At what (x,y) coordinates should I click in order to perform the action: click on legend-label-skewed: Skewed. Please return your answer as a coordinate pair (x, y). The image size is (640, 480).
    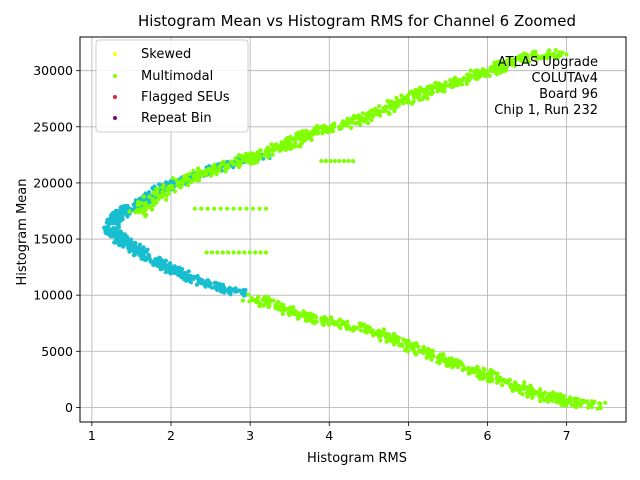
    Looking at the image, I should click on (166, 54).